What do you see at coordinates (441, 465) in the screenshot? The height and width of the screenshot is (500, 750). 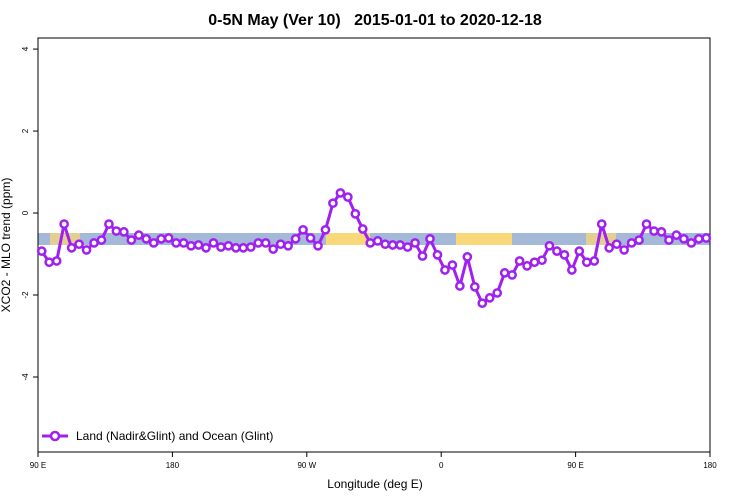 I see `x-tick-label: 0` at bounding box center [441, 465].